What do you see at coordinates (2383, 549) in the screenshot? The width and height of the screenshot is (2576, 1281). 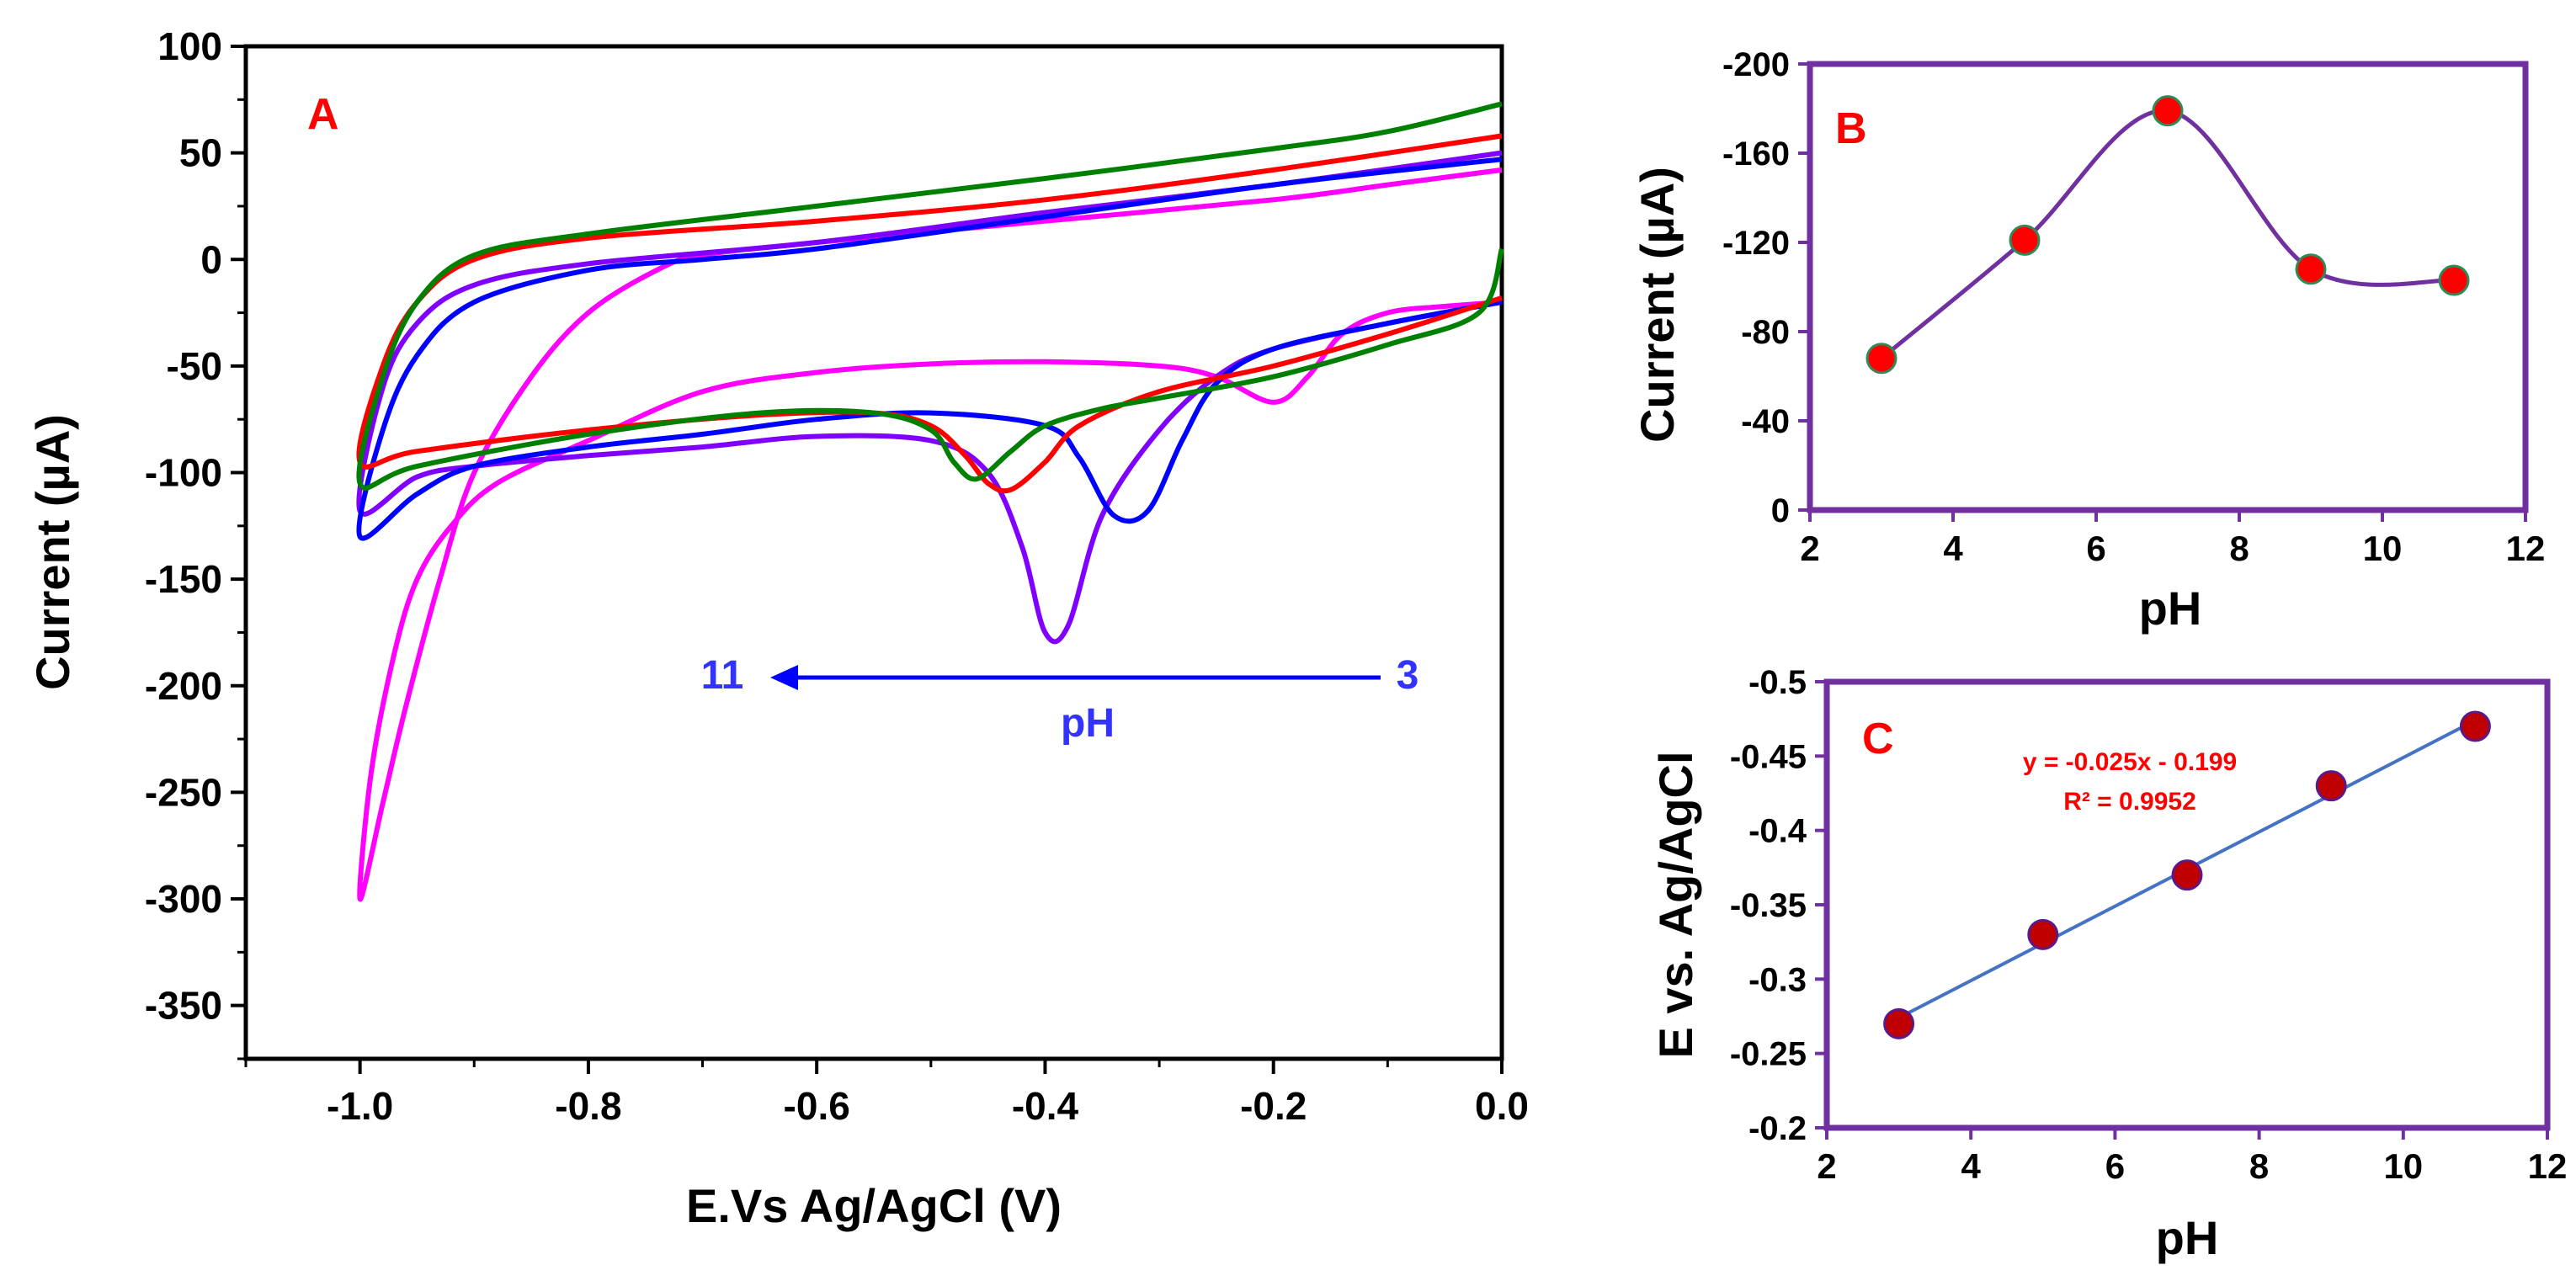 I see `b-xtick-label: 10` at bounding box center [2383, 549].